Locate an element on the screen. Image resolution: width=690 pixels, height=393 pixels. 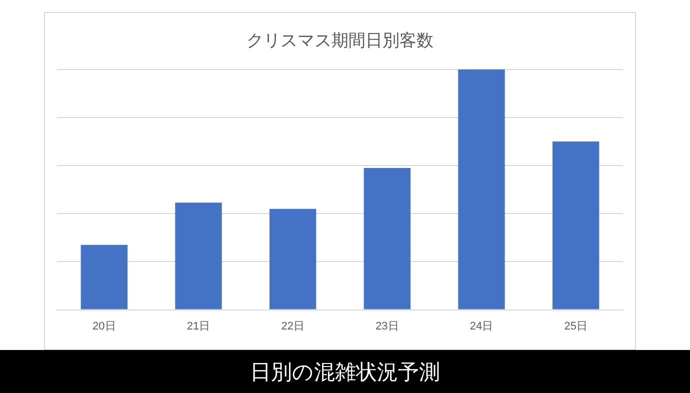
x-tick-label: 22日 is located at coordinates (292, 326).